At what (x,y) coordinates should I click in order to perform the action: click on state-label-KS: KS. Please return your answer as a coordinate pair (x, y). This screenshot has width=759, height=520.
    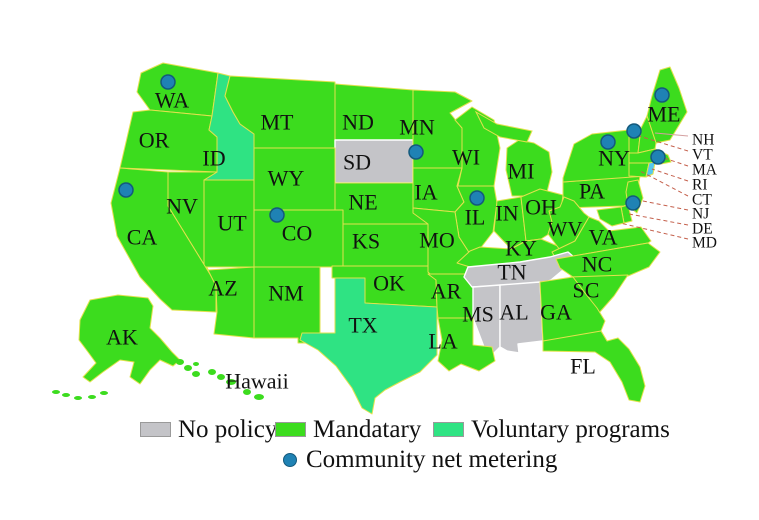
    Looking at the image, I should click on (366, 241).